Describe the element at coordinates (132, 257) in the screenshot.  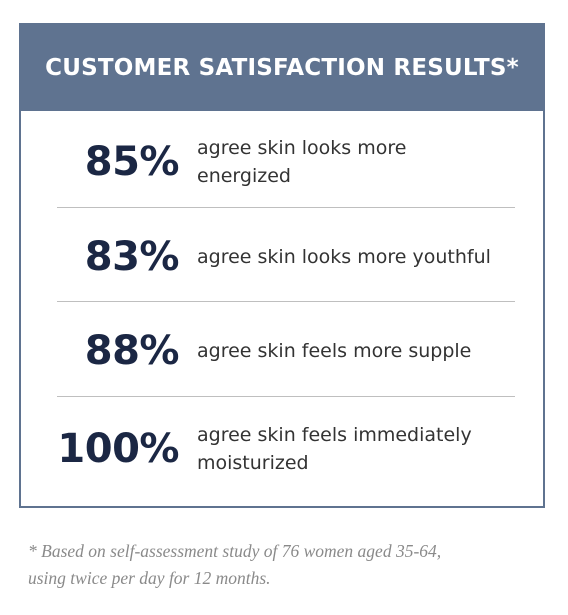
I see `result-percent: 83%` at that location.